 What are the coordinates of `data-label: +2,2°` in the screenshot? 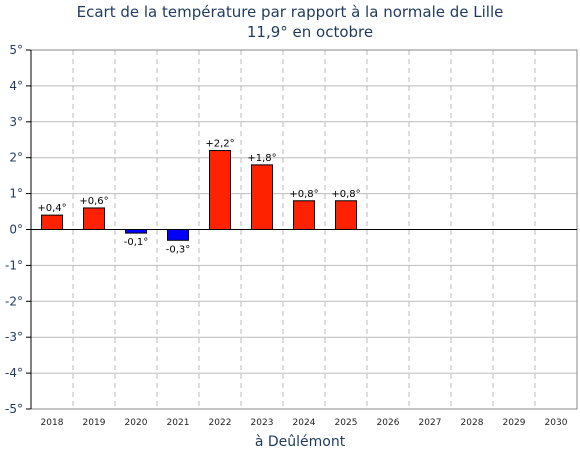 It's located at (219, 144).